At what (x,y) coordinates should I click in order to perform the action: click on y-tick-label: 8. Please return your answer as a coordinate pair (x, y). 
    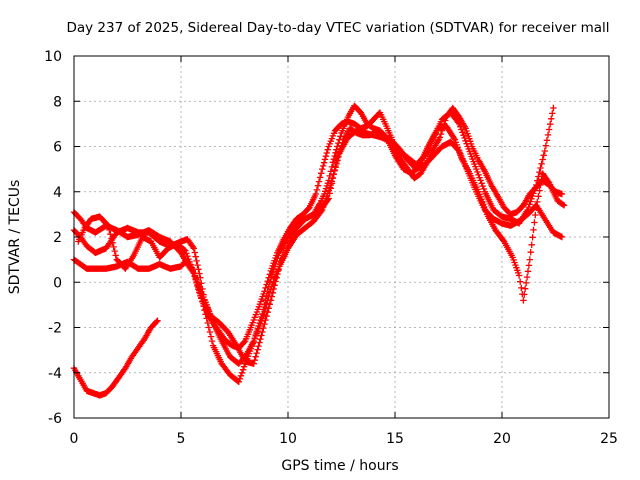
    Looking at the image, I should click on (57, 102).